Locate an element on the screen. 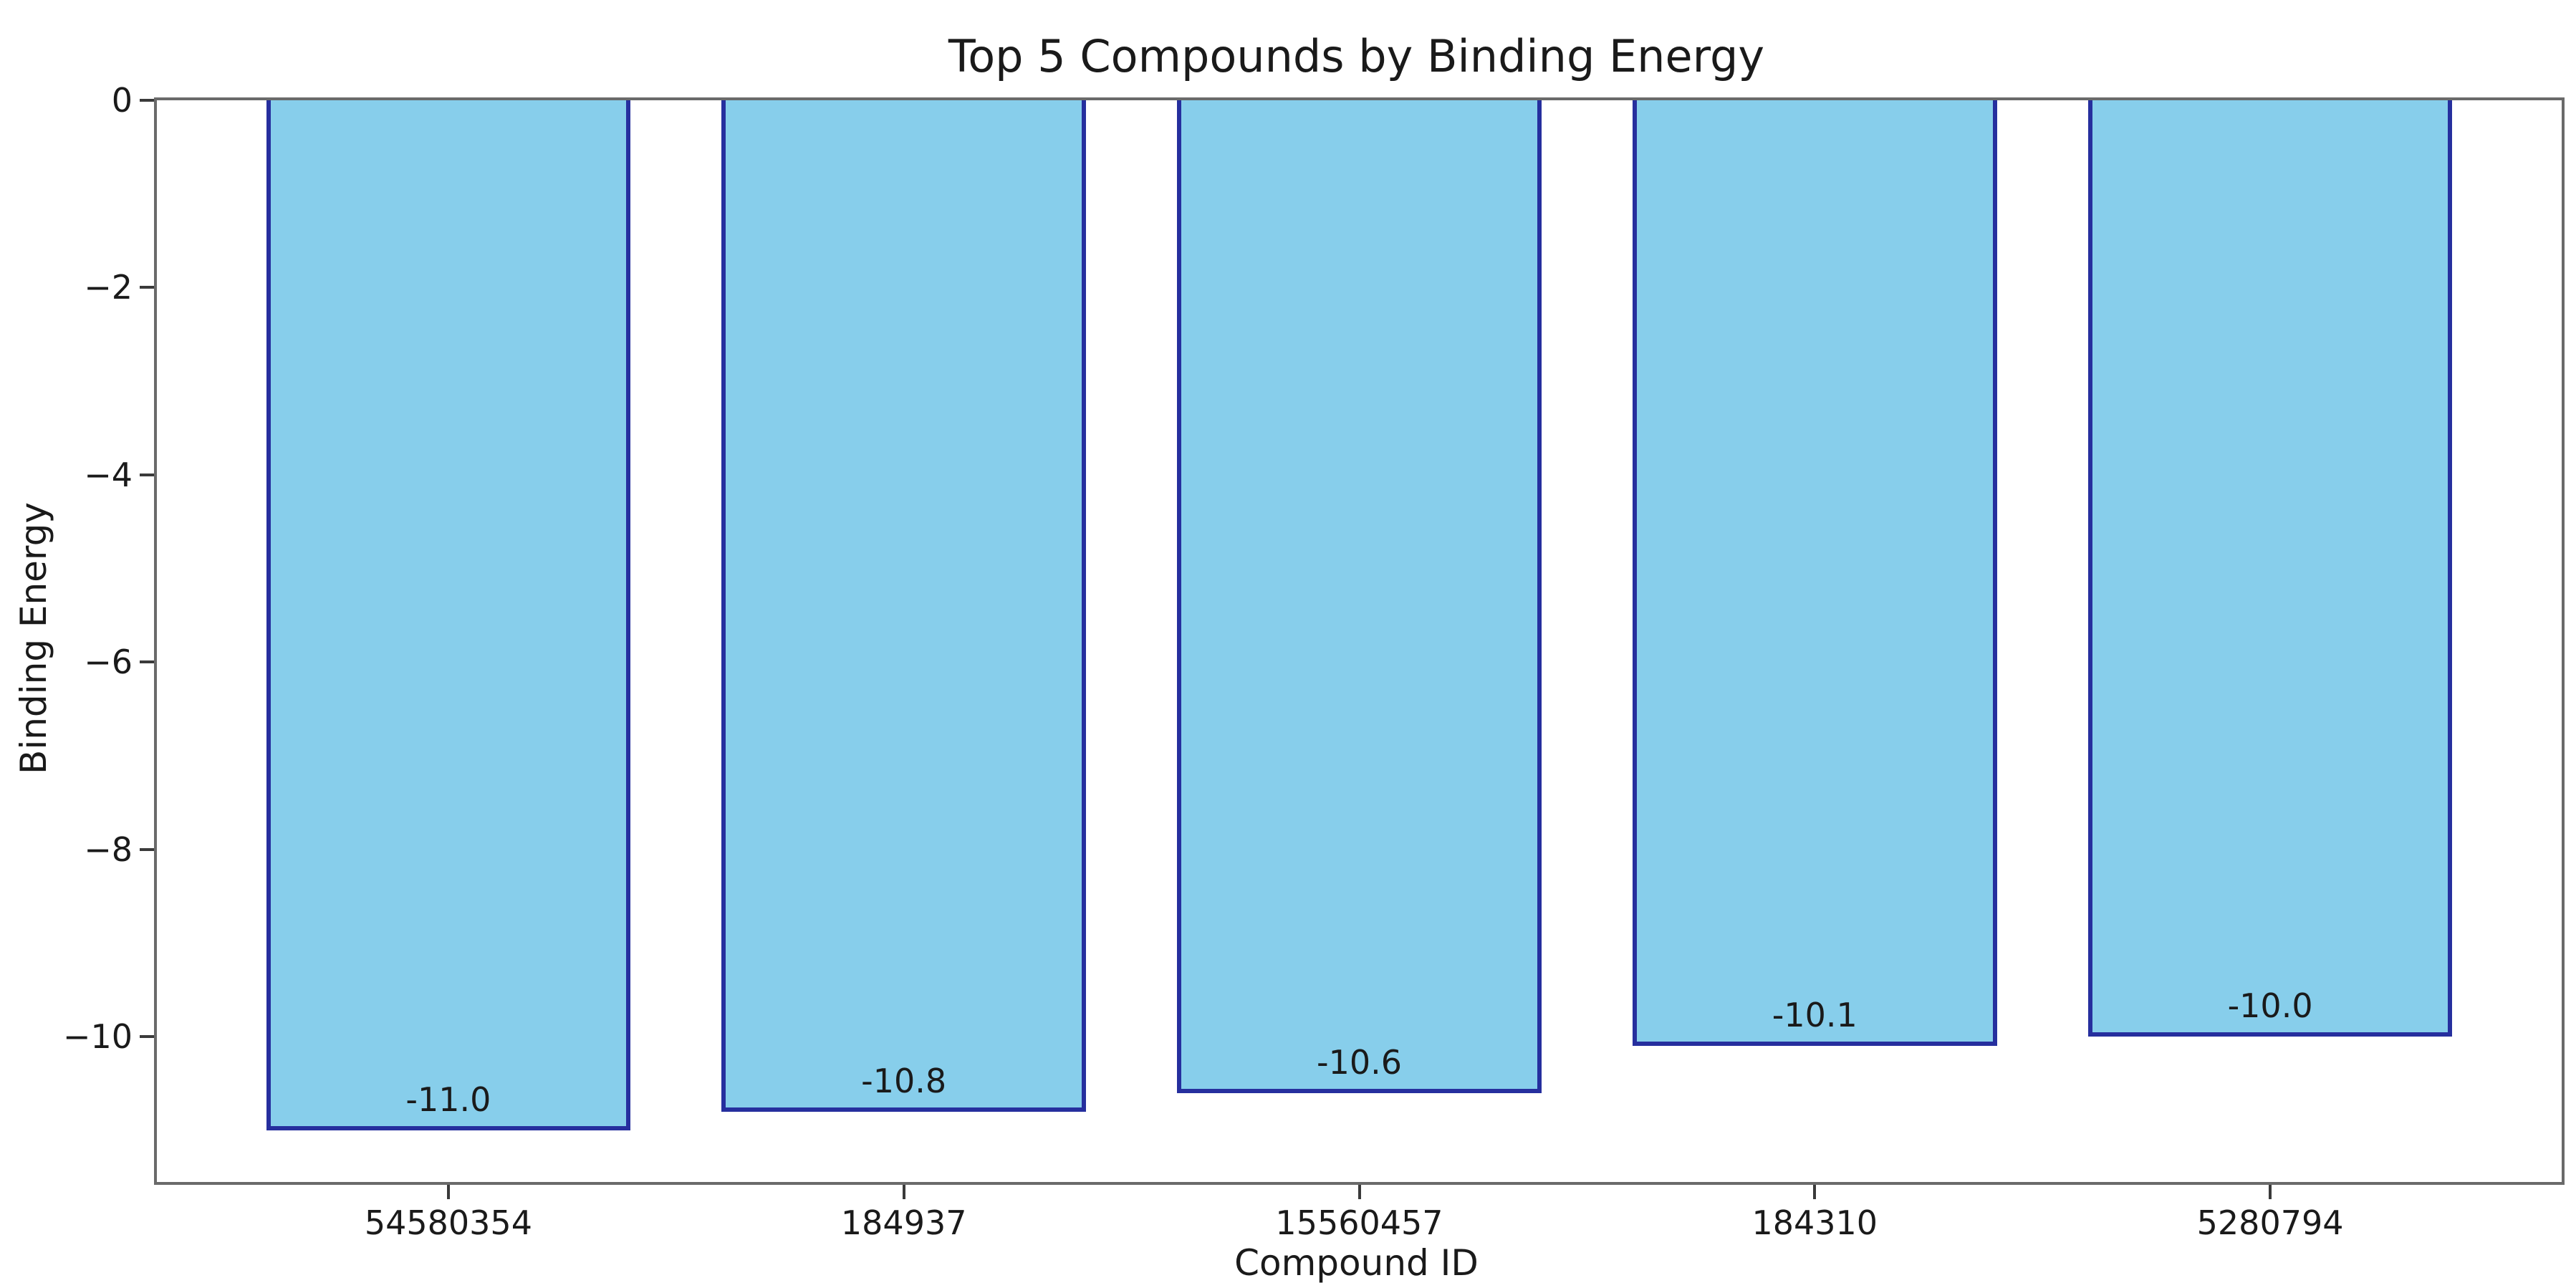  y-tick-label: −8 is located at coordinates (109, 850).